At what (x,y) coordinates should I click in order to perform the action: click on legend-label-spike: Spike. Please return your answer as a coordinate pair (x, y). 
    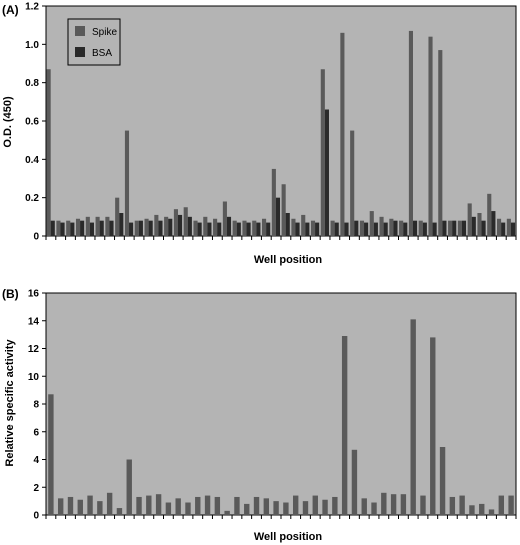
    Looking at the image, I should click on (104, 32).